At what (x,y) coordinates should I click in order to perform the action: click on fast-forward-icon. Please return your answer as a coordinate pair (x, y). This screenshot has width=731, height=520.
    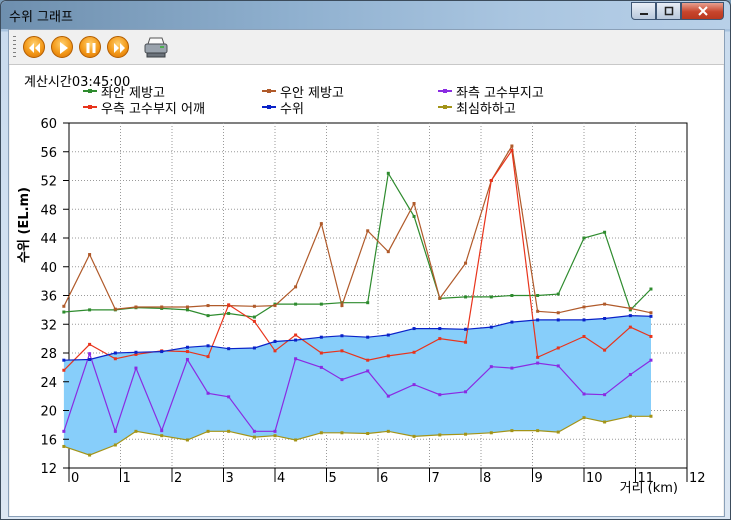
    Looking at the image, I should click on (119, 48).